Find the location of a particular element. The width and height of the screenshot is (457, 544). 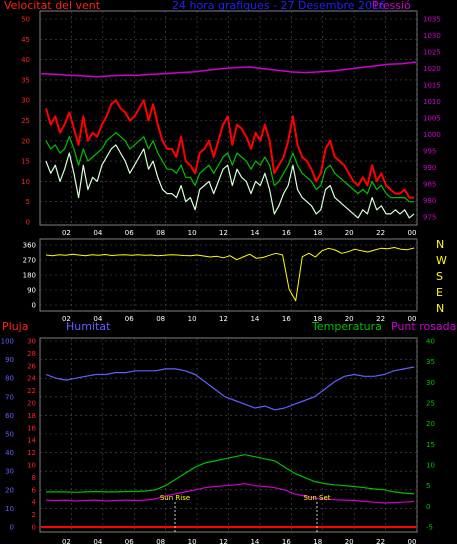

direction-x-tick-label: 18 is located at coordinates (317, 319).